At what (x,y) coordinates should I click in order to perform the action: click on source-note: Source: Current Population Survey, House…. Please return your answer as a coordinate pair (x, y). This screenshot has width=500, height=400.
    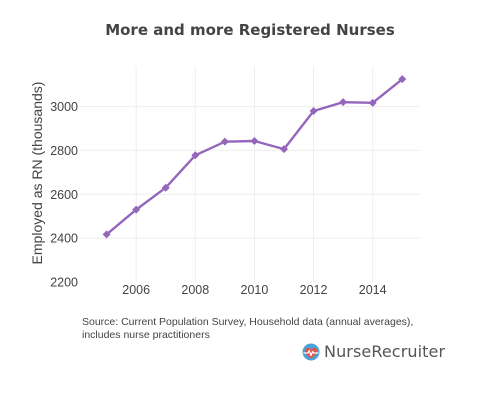
    Looking at the image, I should click on (252, 329).